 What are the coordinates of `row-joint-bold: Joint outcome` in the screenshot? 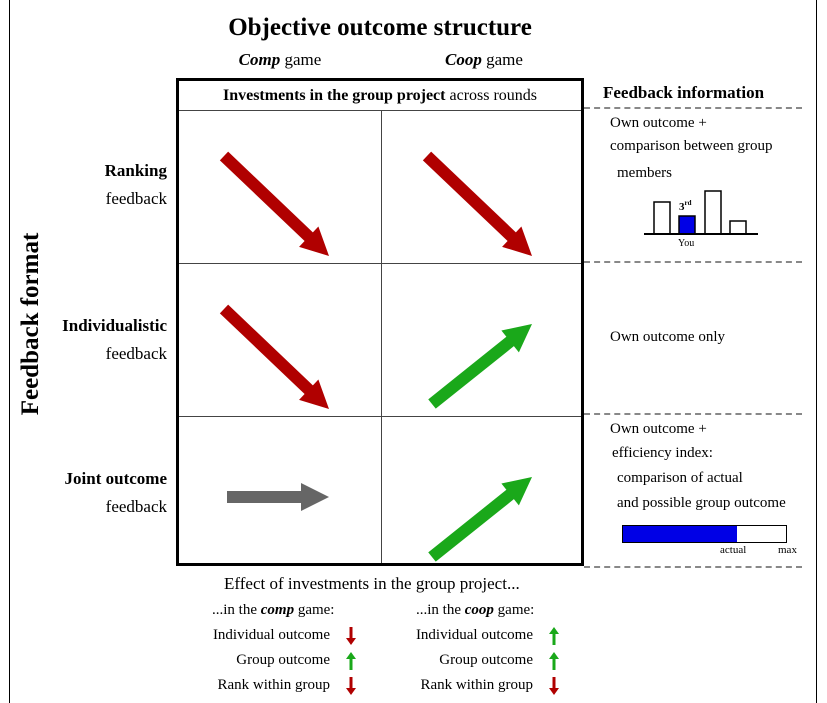 It's located at (116, 478).